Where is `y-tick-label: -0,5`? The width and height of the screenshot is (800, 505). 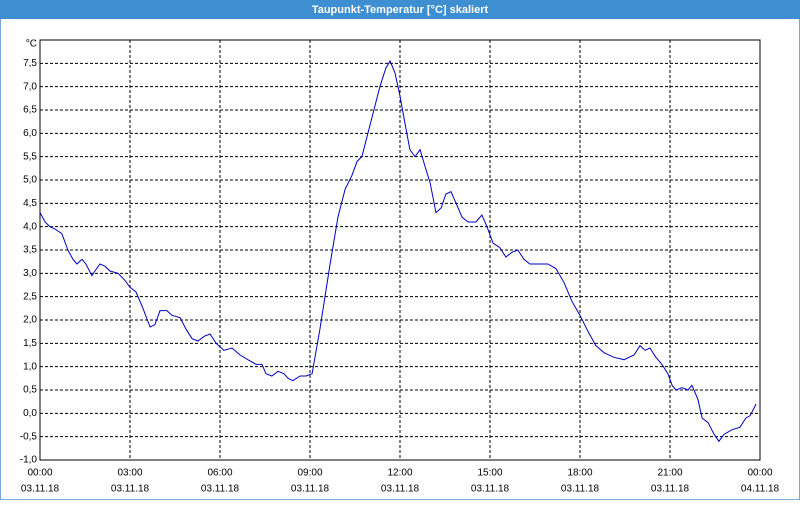
y-tick-label: -0,5 is located at coordinates (29, 436).